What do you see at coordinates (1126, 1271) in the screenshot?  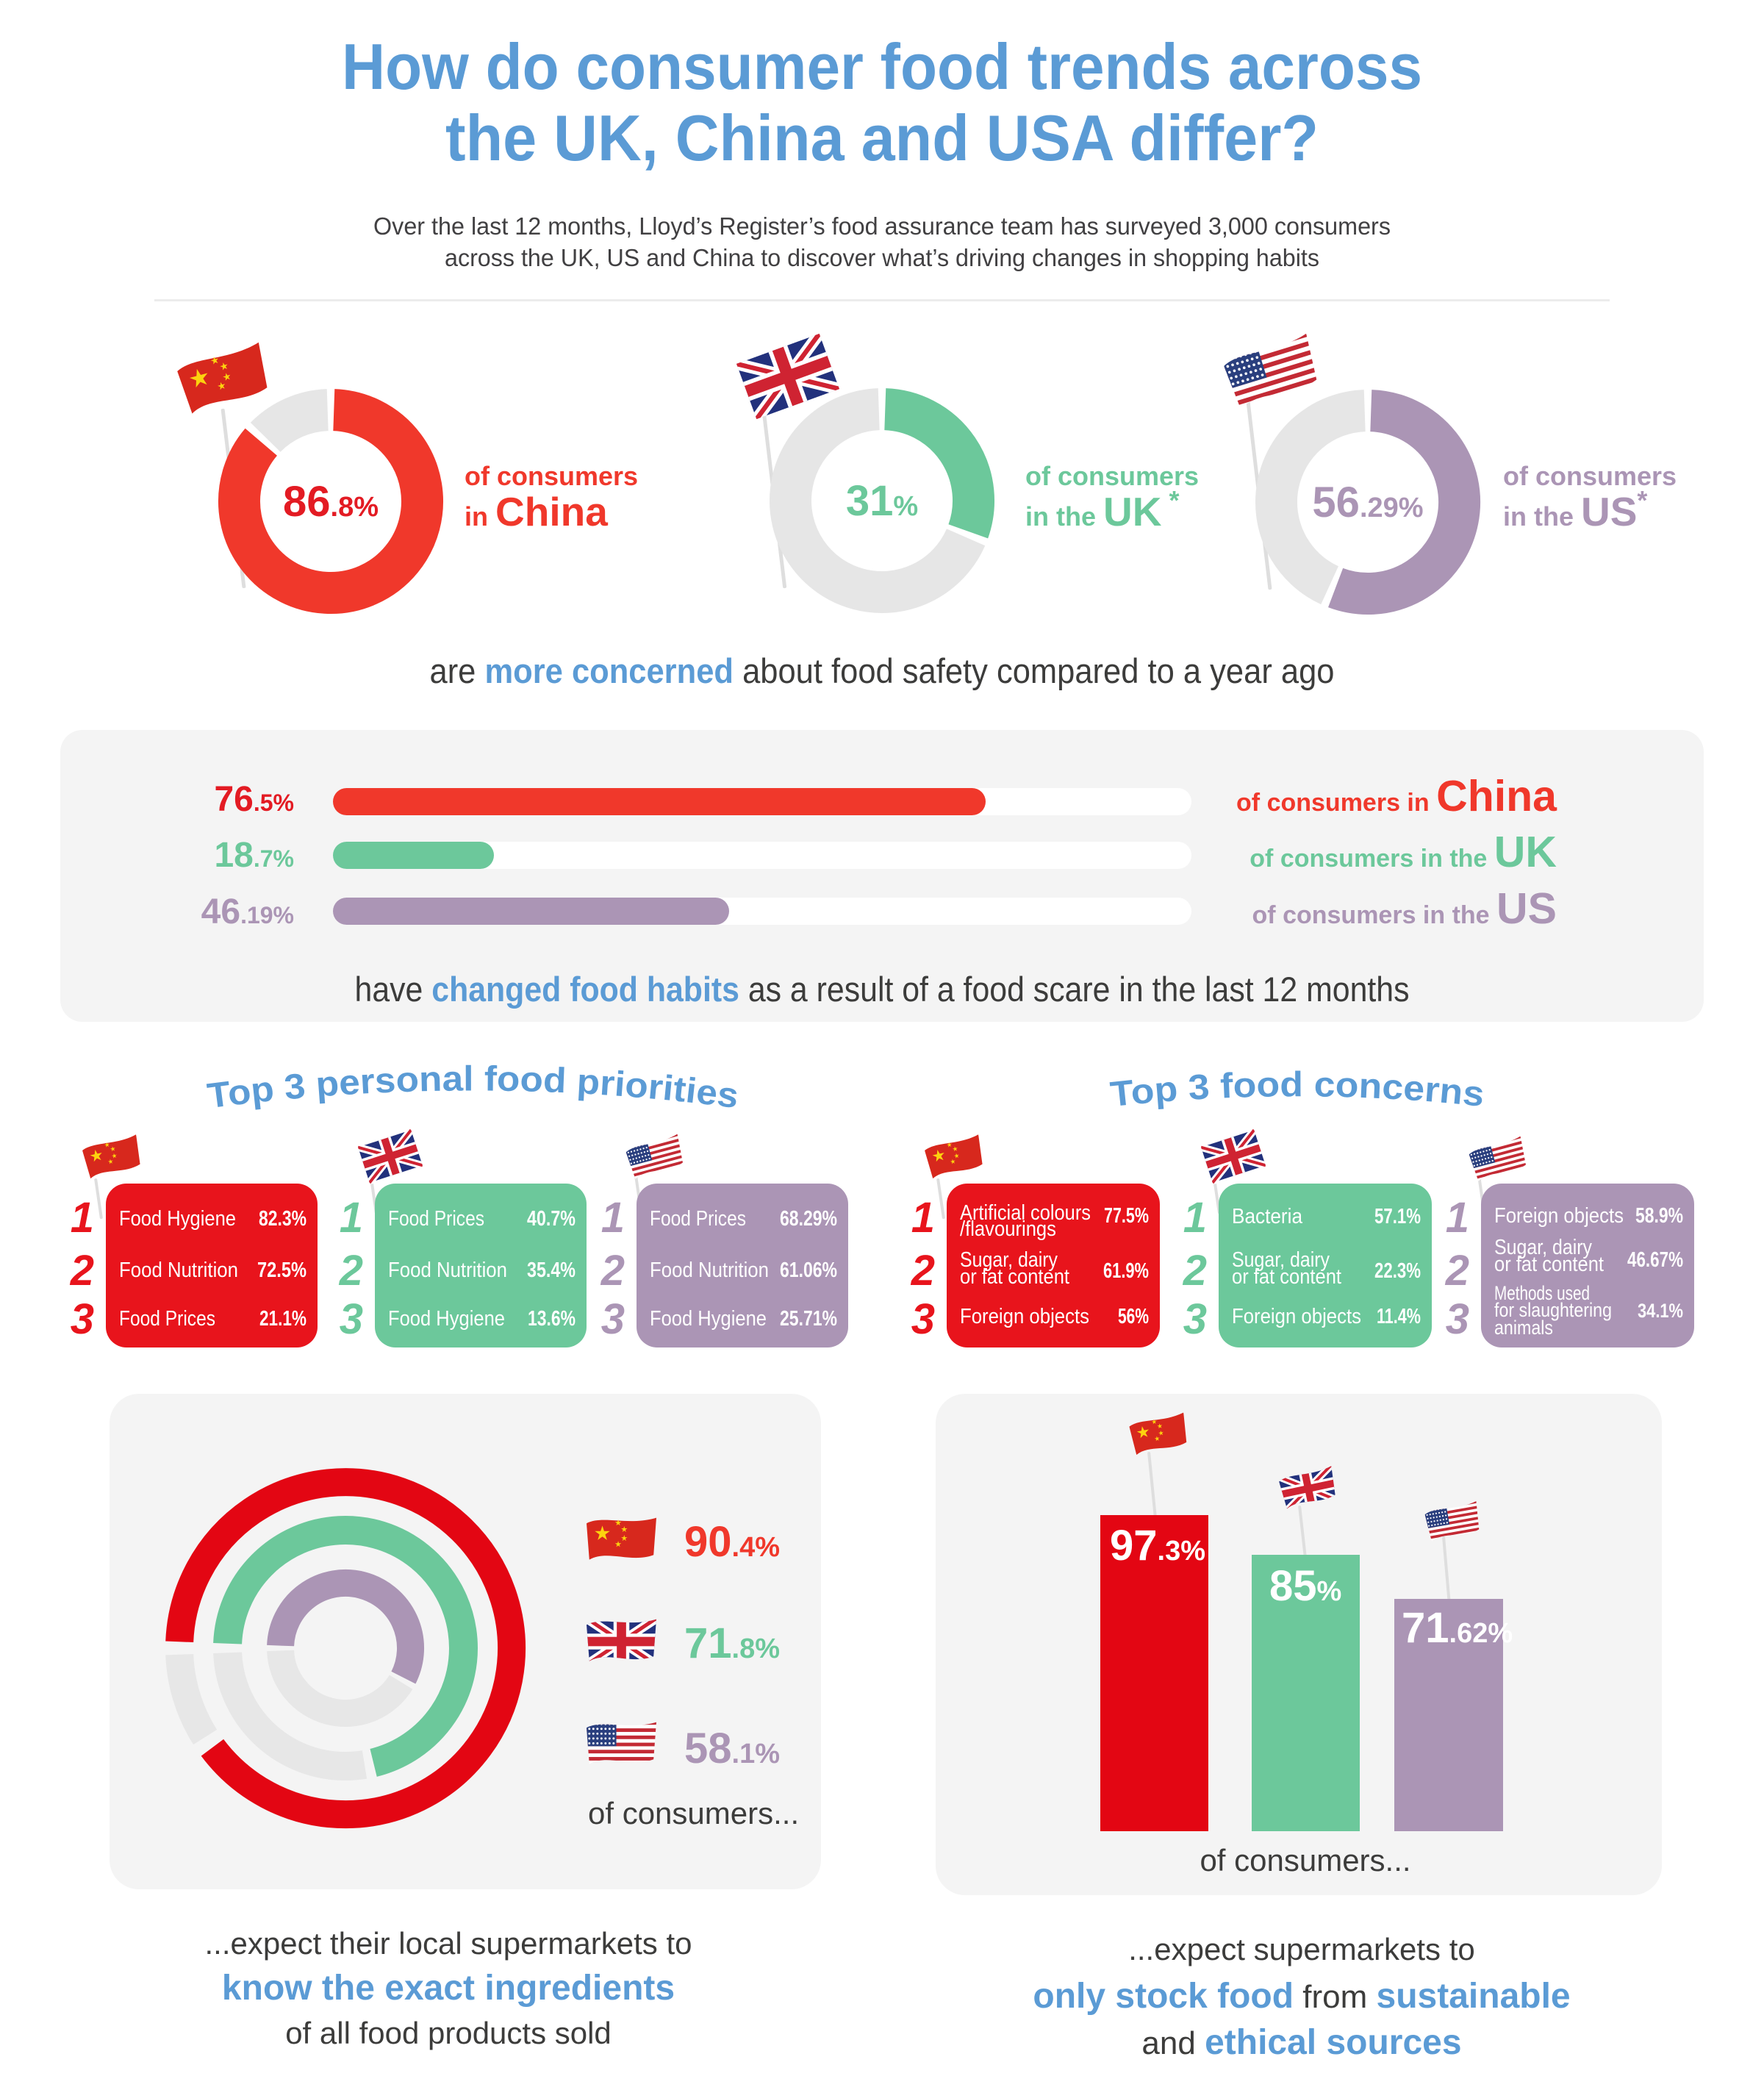 I see `svg-text: 61.9%` at bounding box center [1126, 1271].